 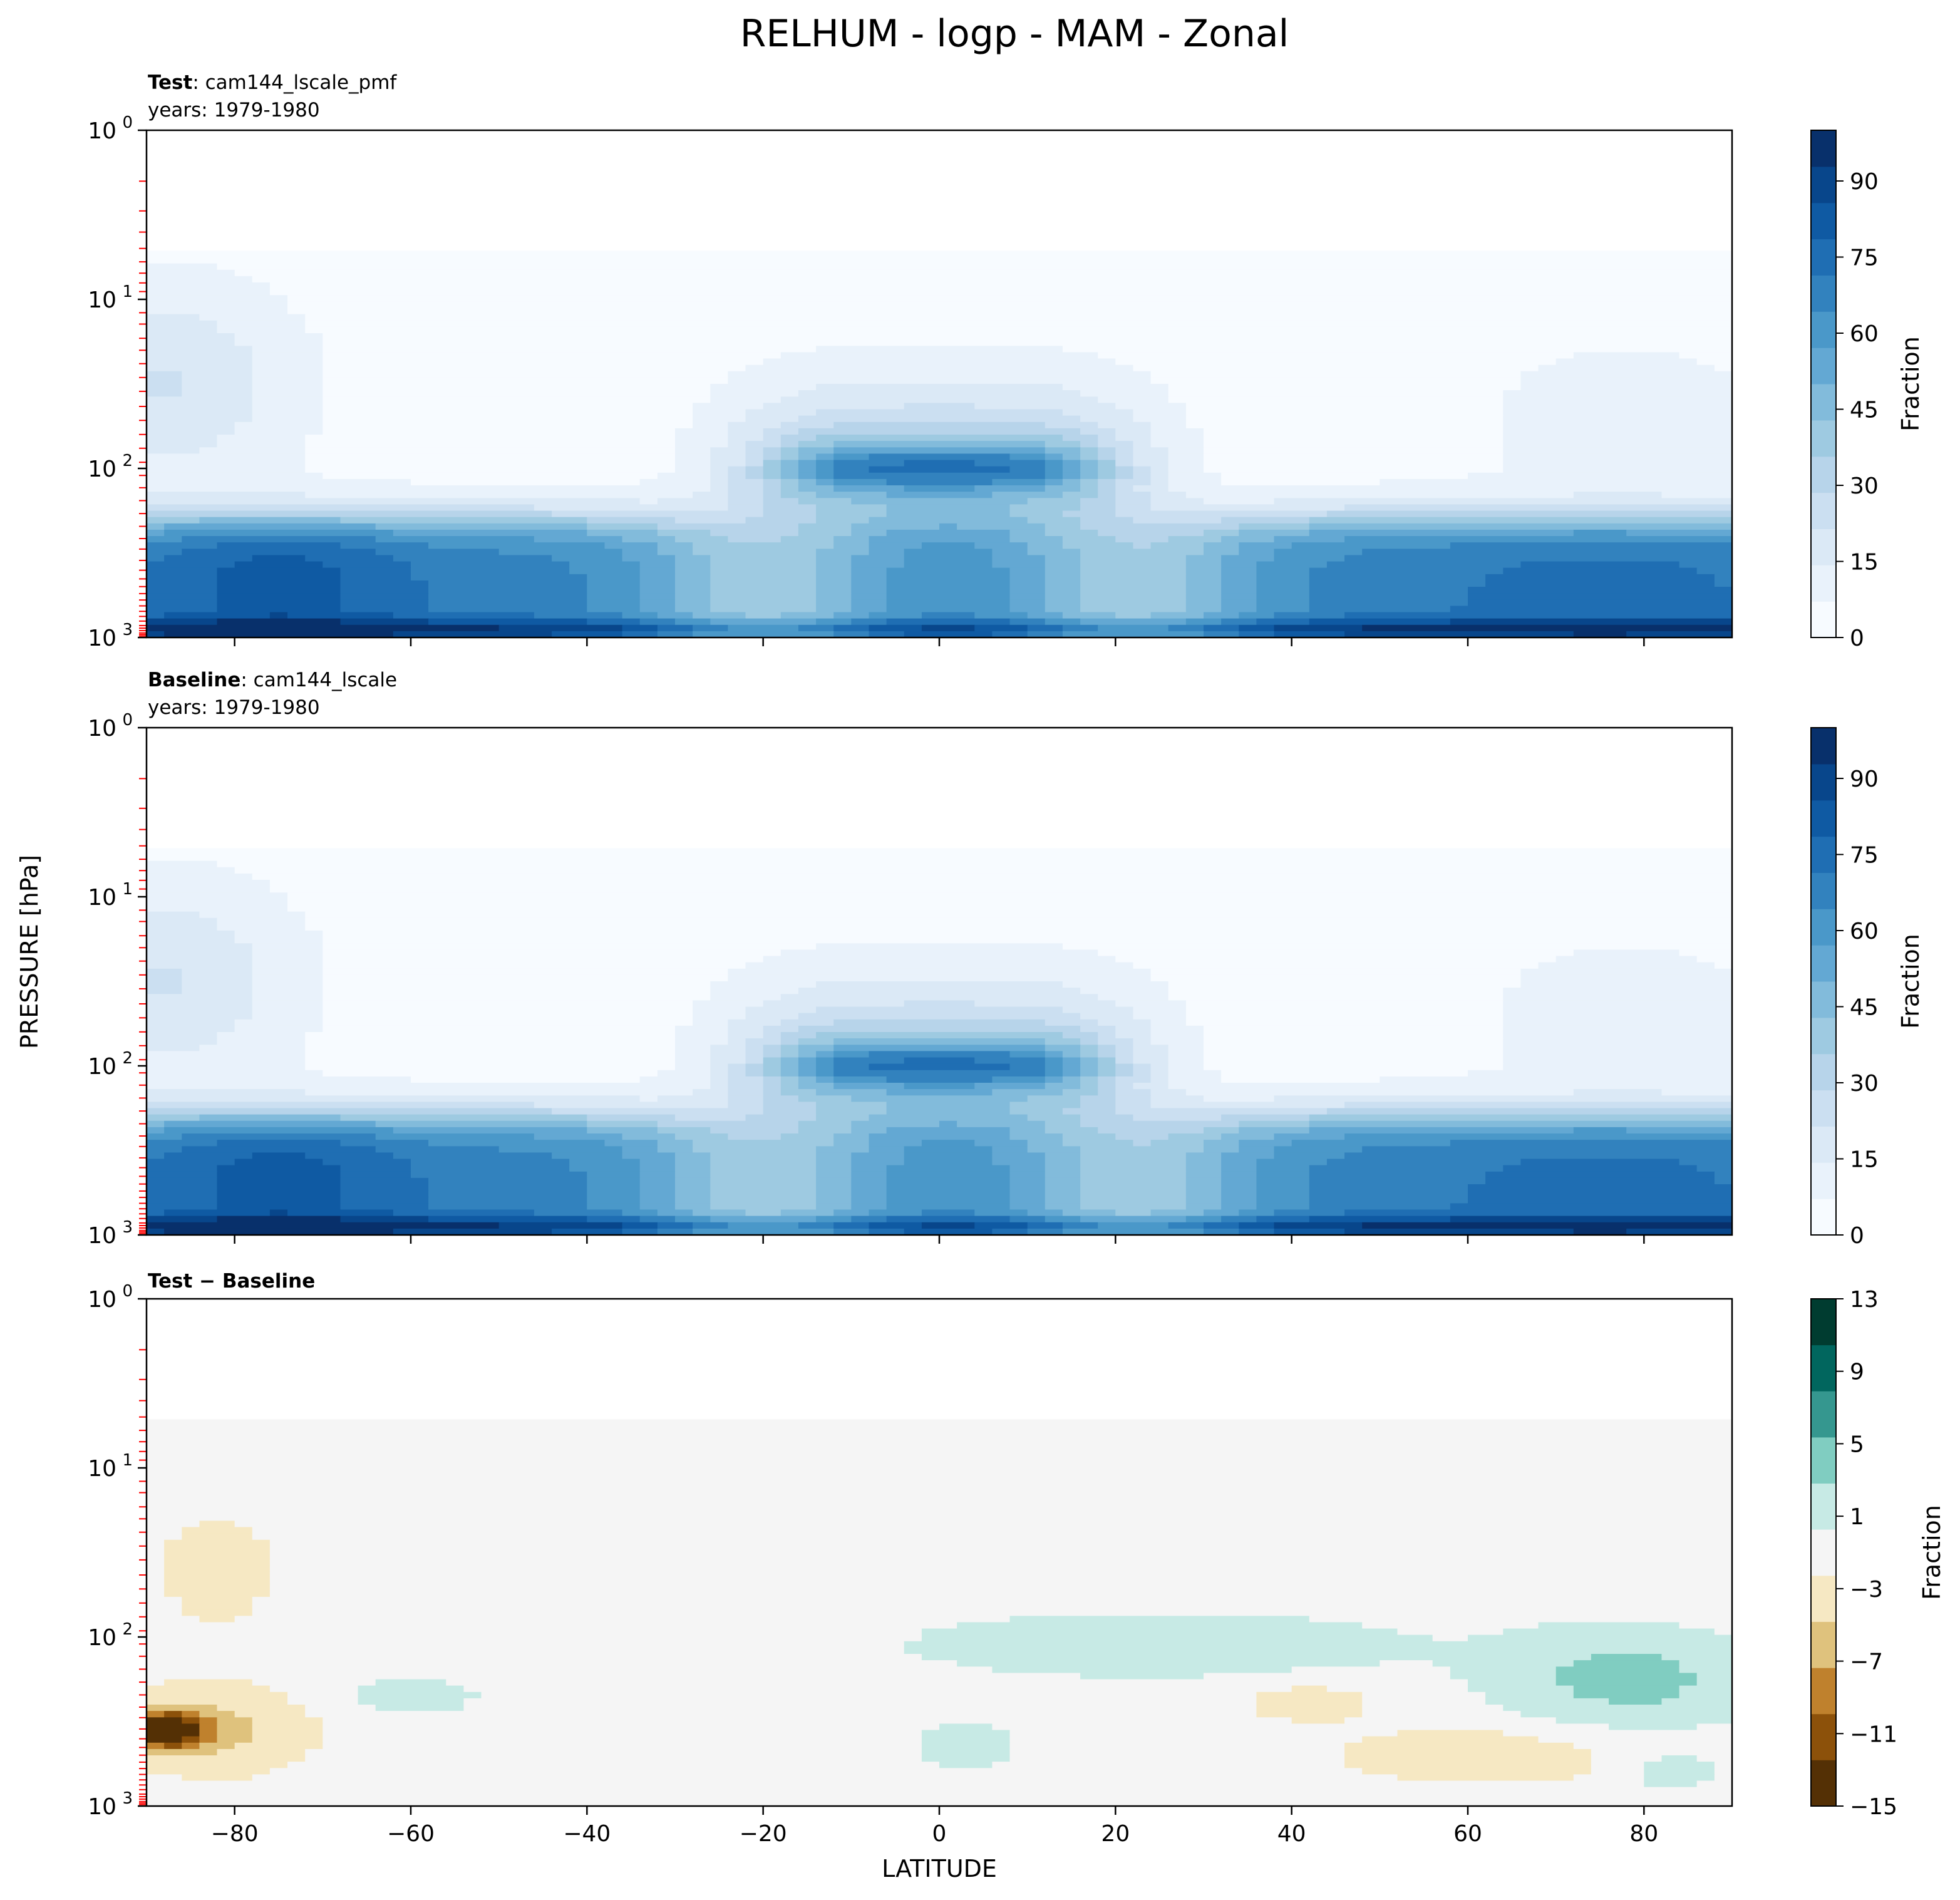 I want to click on colorbar-tick-label: 45, so click(x=1864, y=1008).